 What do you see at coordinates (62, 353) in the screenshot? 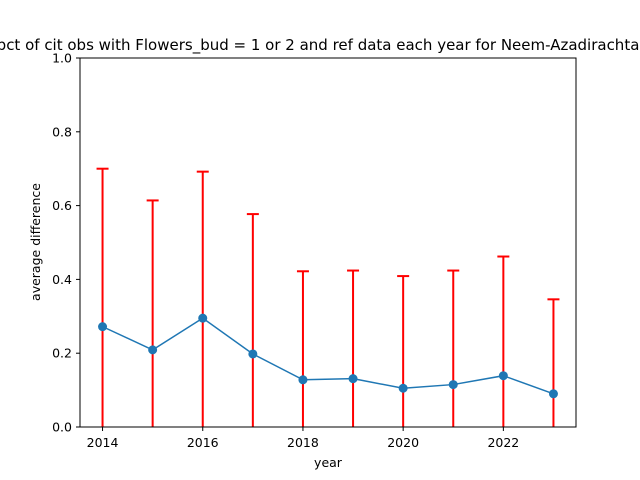
I see `y-tick-label-0.2: 0.2` at bounding box center [62, 353].